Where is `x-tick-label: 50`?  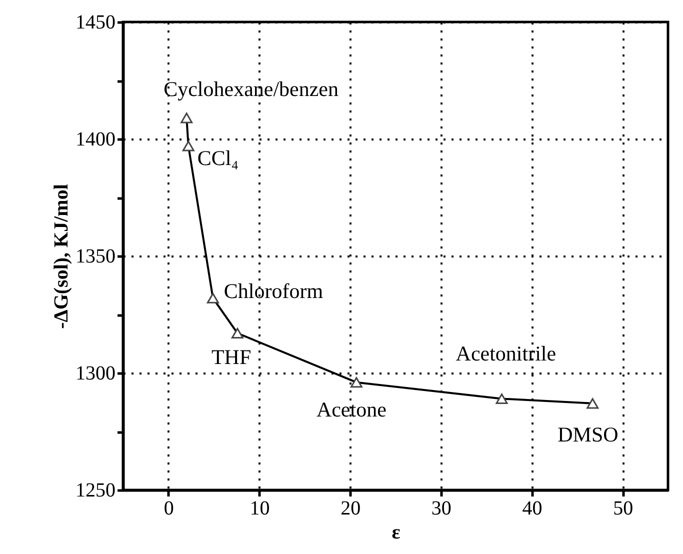
x-tick-label: 50 is located at coordinates (623, 509).